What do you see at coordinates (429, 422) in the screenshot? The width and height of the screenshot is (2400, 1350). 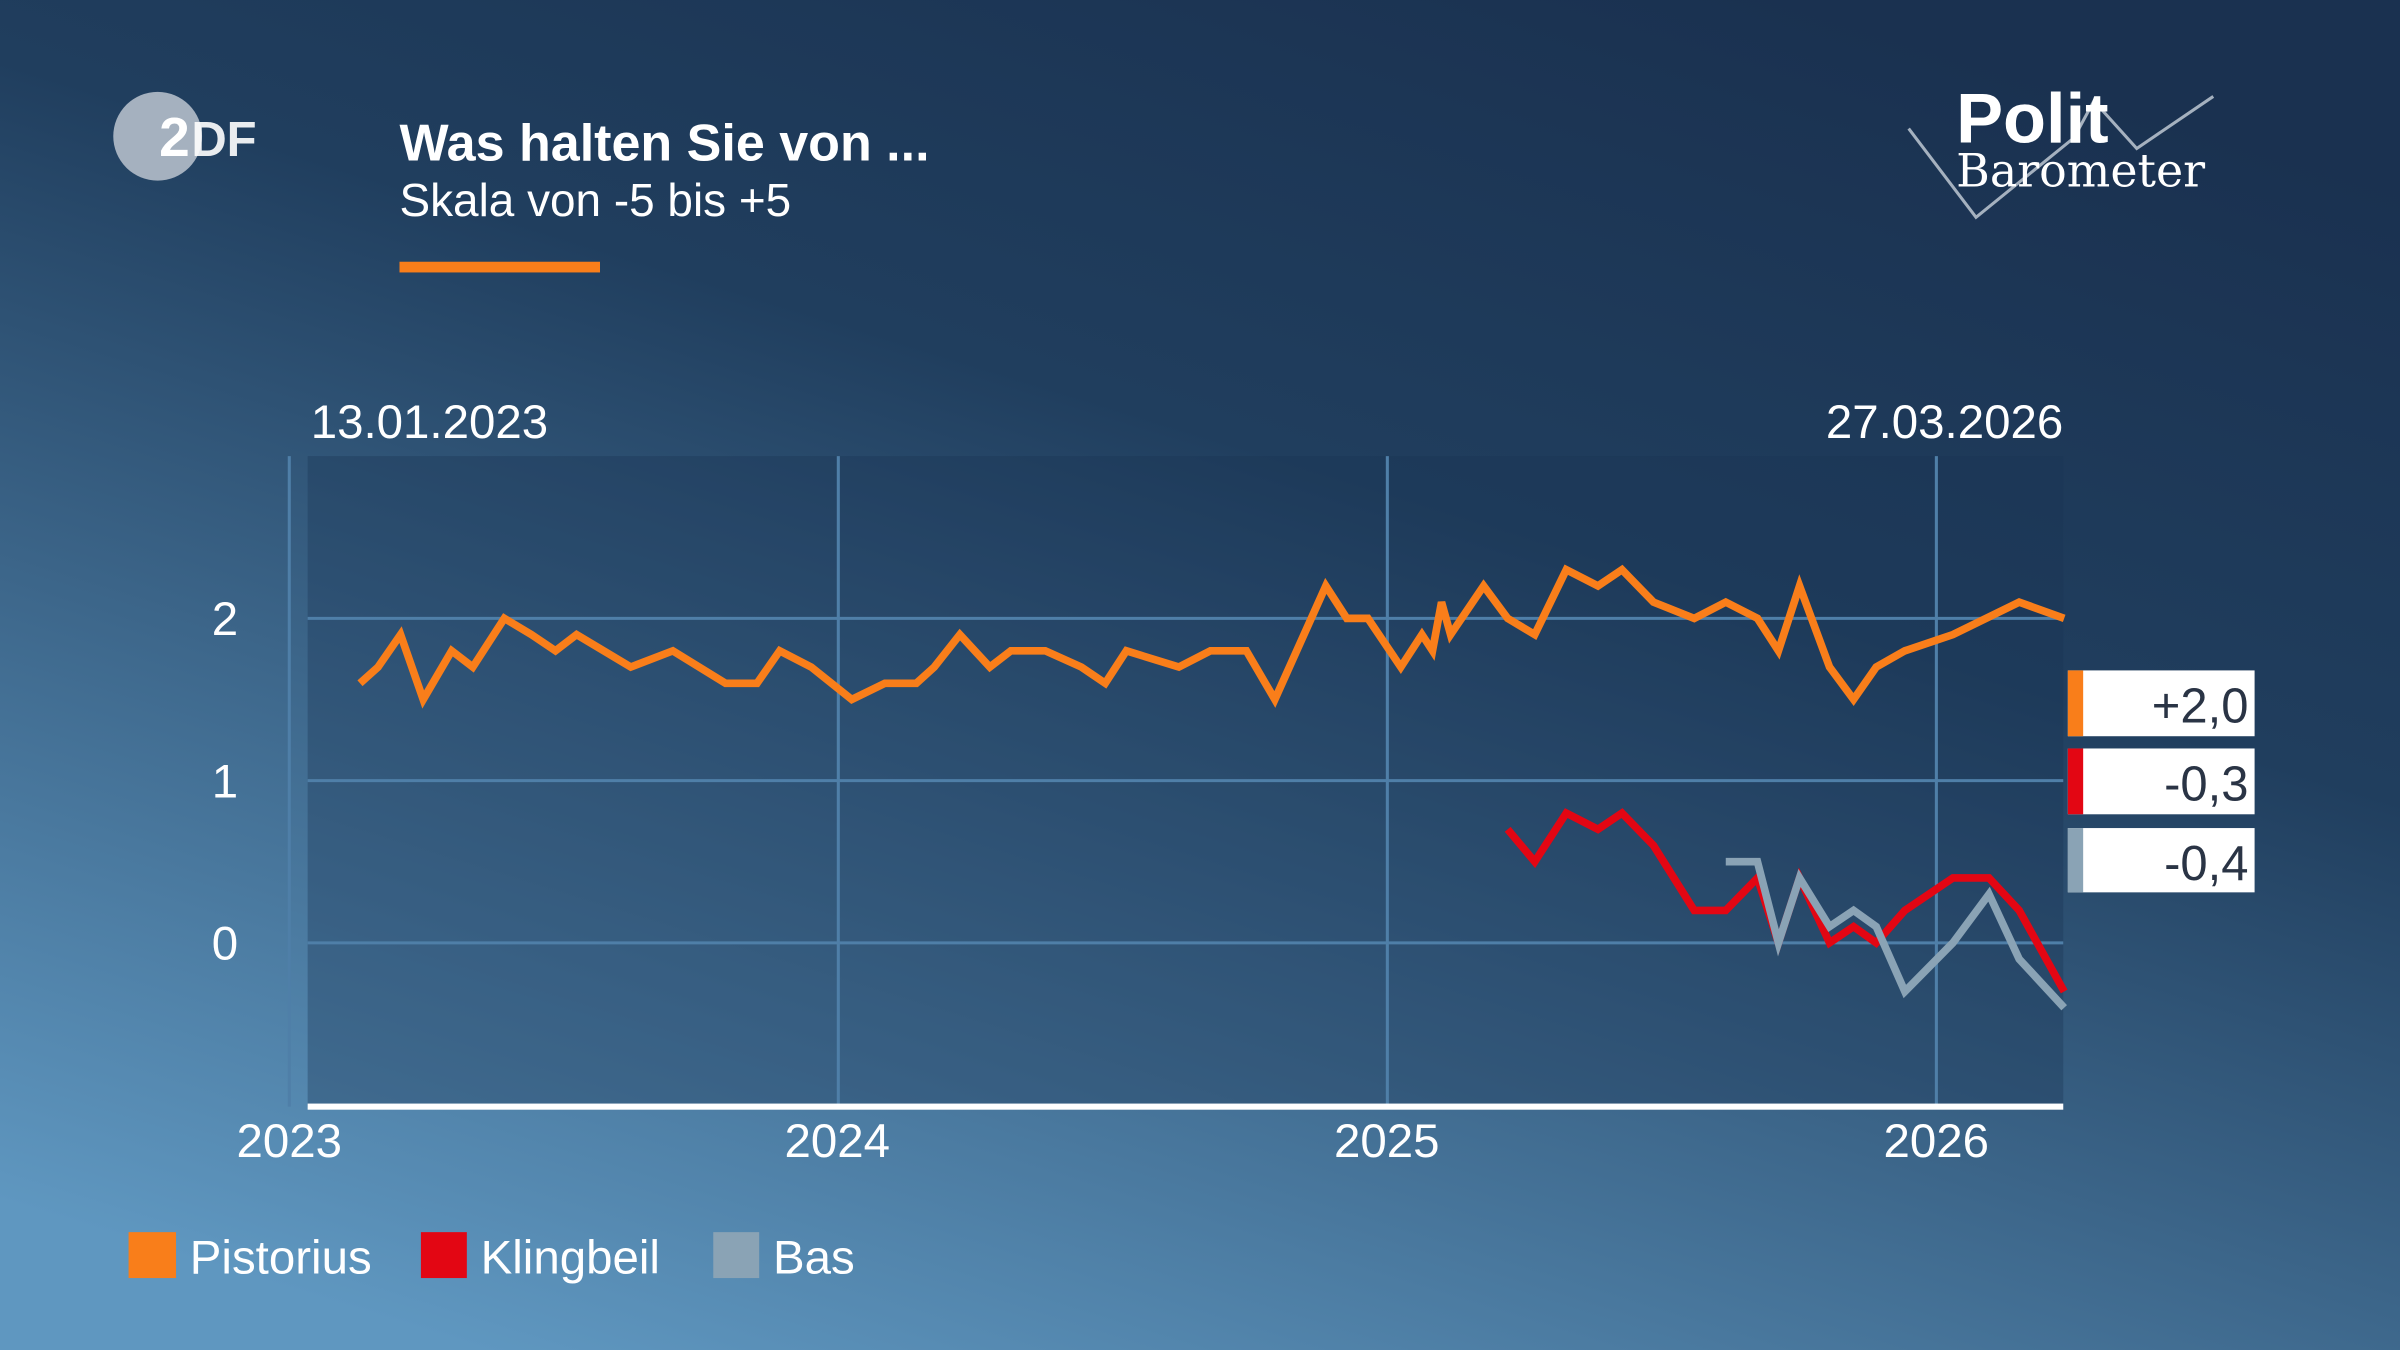 I see `start-date-label: 13.01.2023` at bounding box center [429, 422].